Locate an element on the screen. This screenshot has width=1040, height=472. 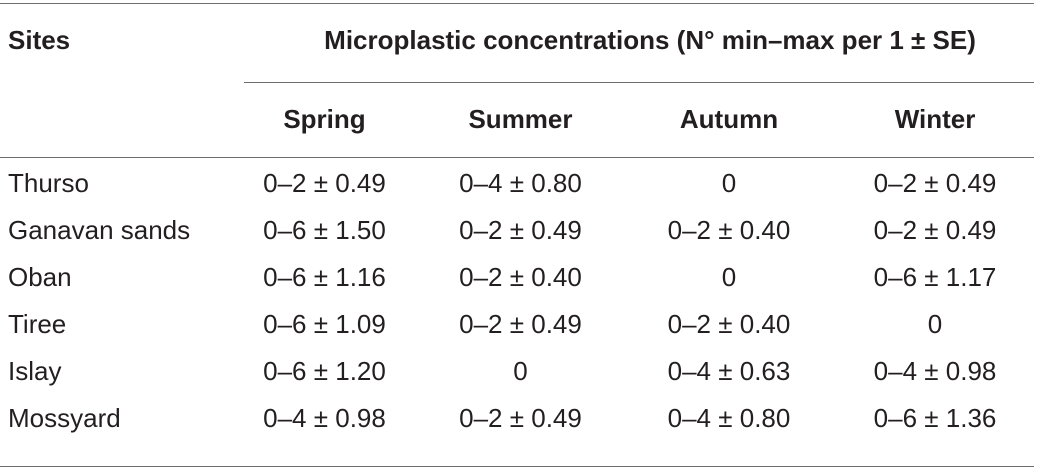
value-summer: 0 is located at coordinates (520, 371).